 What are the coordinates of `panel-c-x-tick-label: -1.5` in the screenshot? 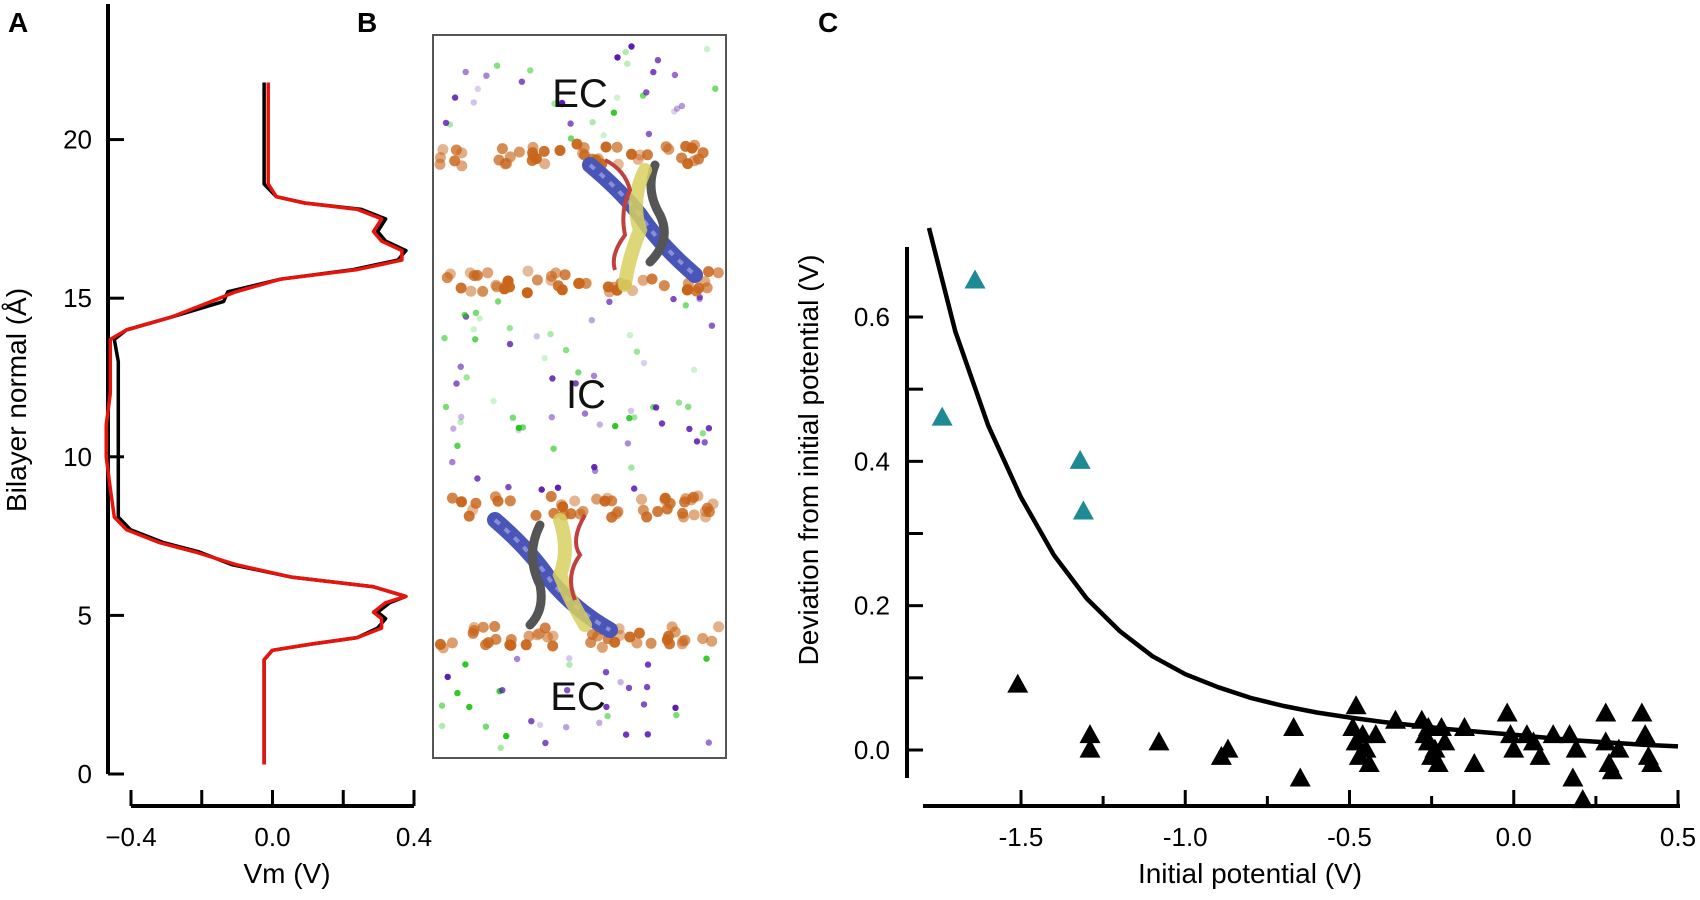 It's located at (1021, 837).